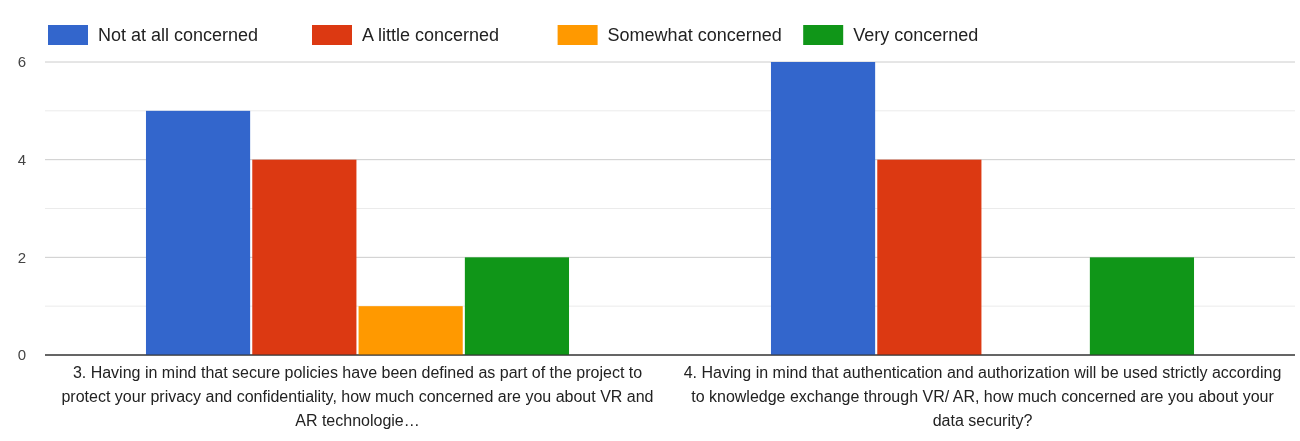 The image size is (1300, 441). Describe the element at coordinates (22, 355) in the screenshot. I see `y-tick-label: 0` at that location.